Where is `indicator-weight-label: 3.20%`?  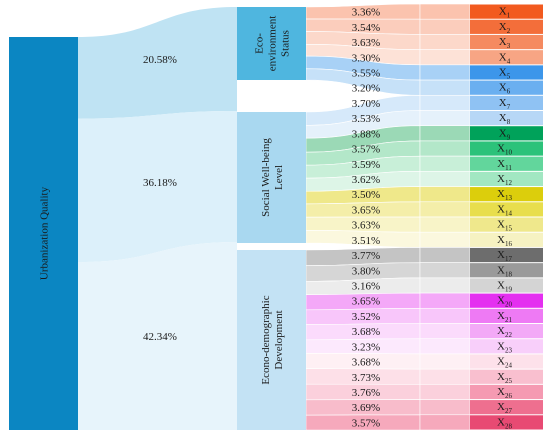 indicator-weight-label: 3.20% is located at coordinates (366, 89).